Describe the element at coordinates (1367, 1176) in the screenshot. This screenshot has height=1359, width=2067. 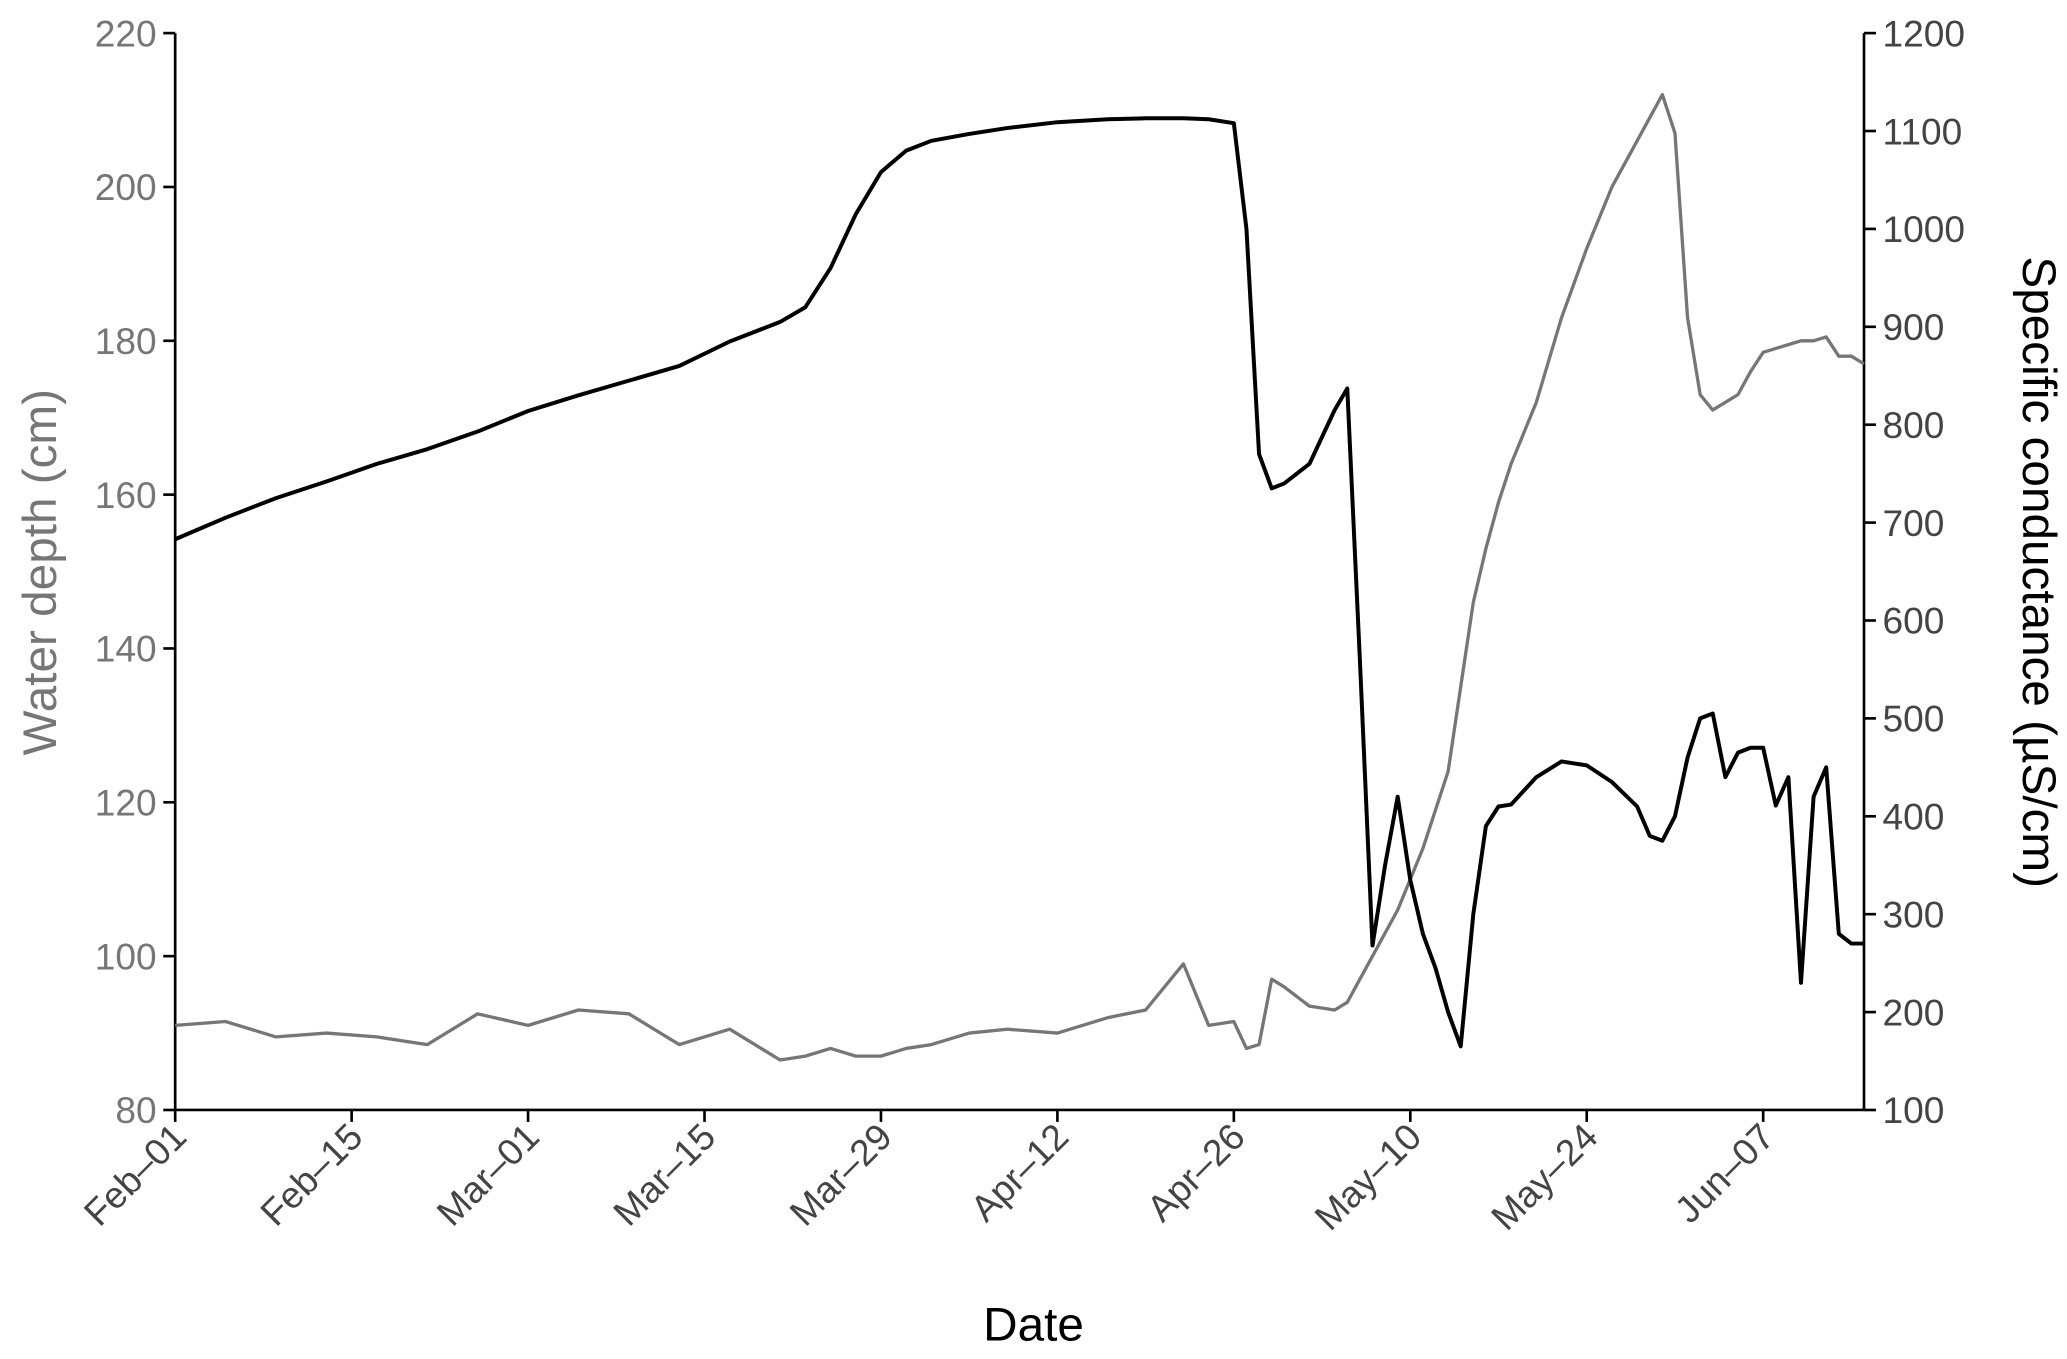
I see `x-tick-label: May–10` at that location.